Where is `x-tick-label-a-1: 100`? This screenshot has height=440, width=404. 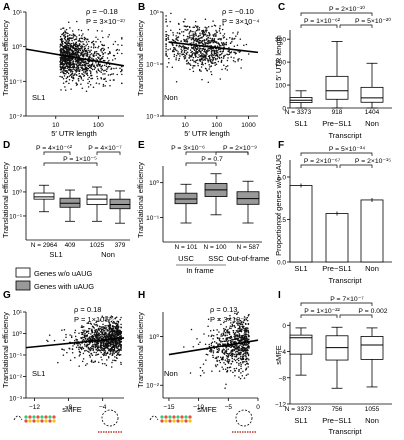
x-tick-label-a-1: 100 is located at coordinates (98, 125).